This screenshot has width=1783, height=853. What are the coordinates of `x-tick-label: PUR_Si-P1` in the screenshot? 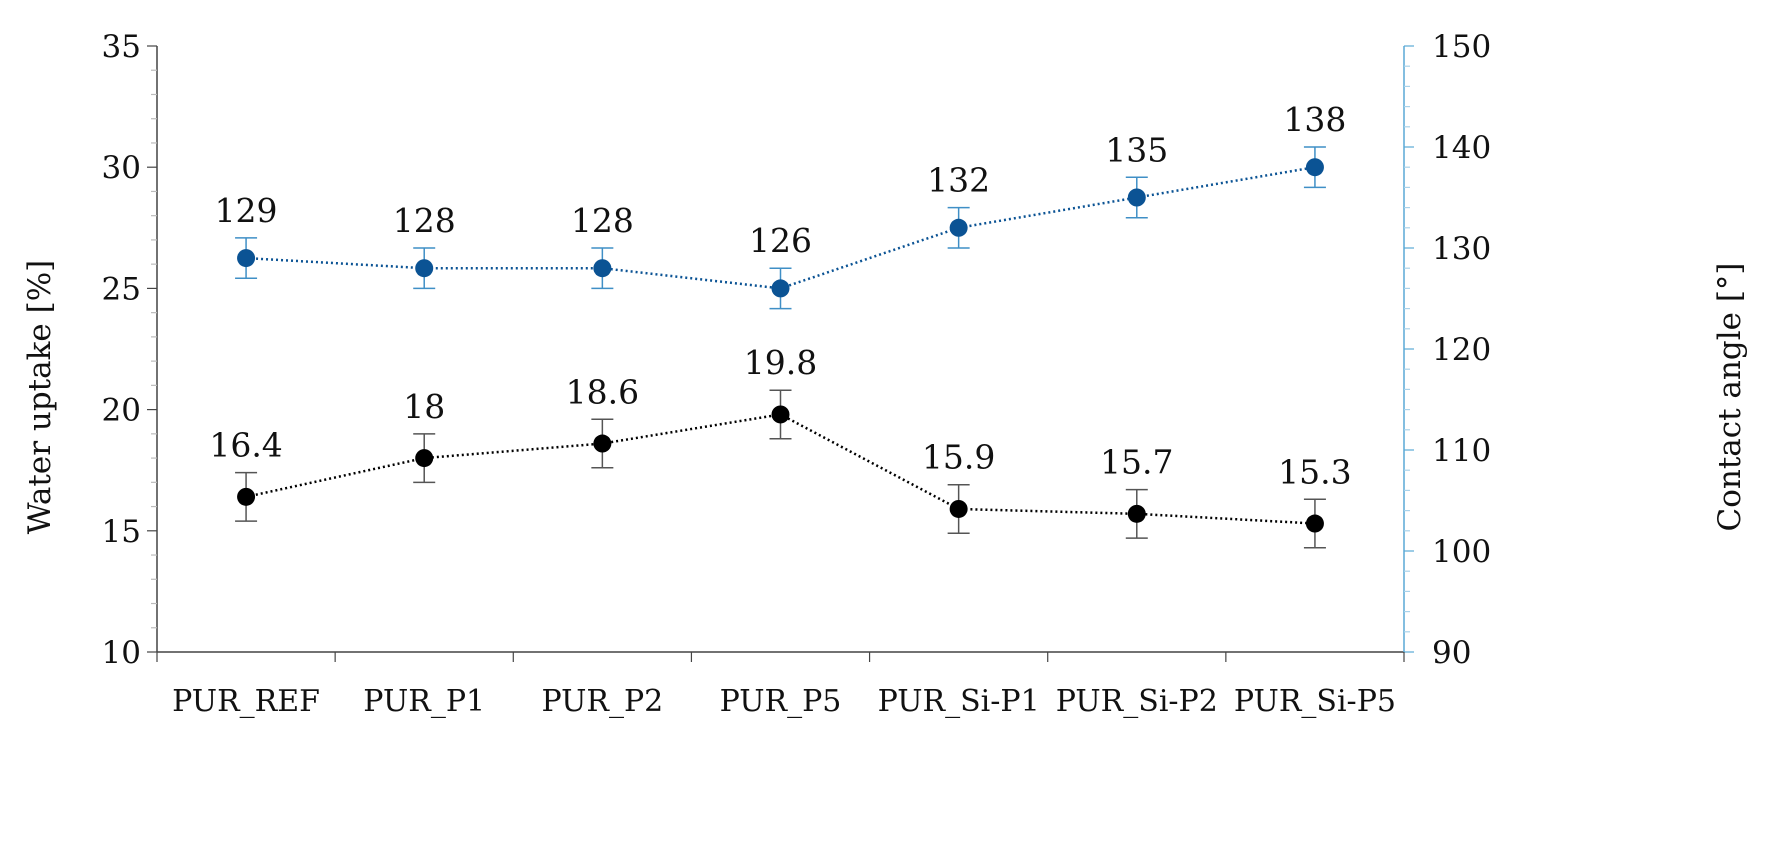 It's located at (959, 701).